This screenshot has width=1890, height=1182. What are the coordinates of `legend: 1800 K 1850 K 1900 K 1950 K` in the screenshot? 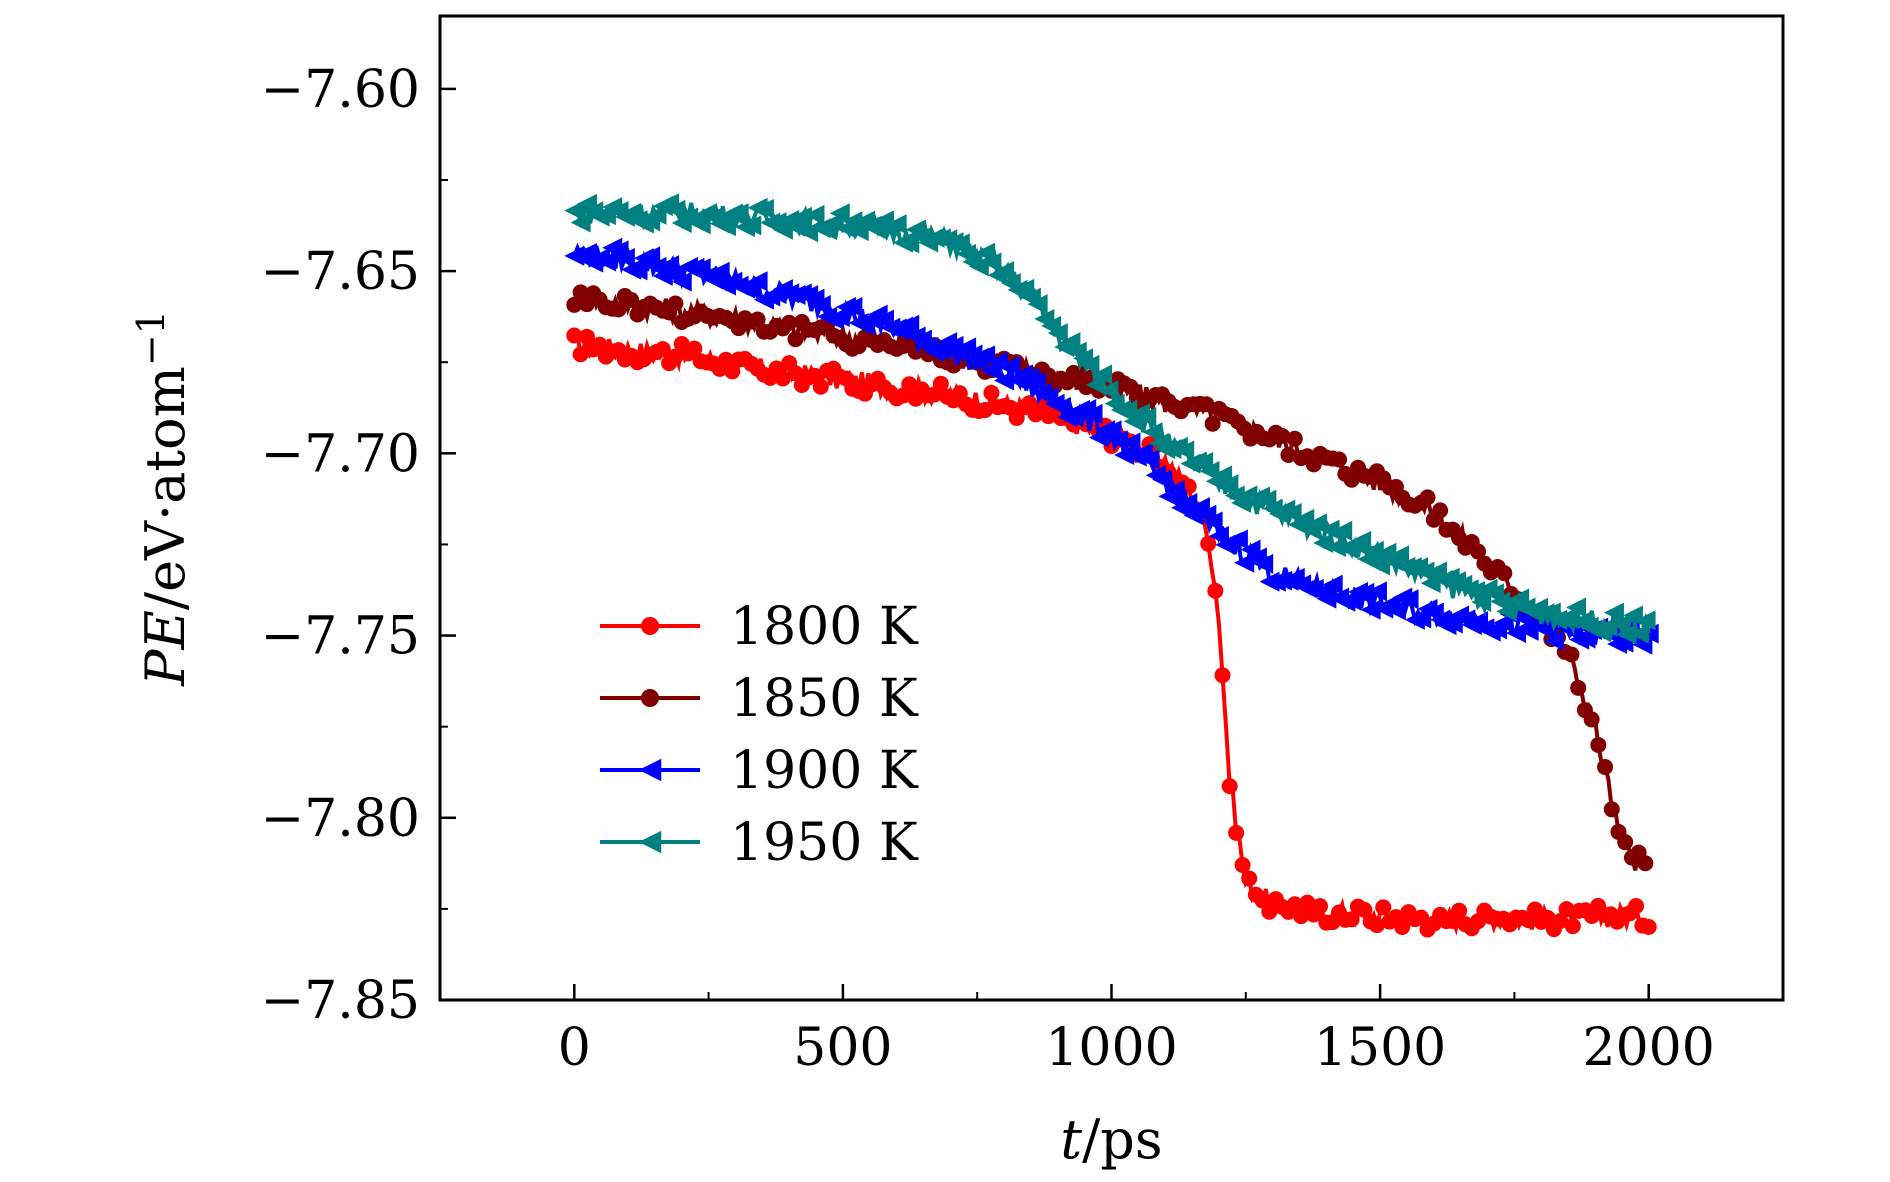 It's located at (759, 735).